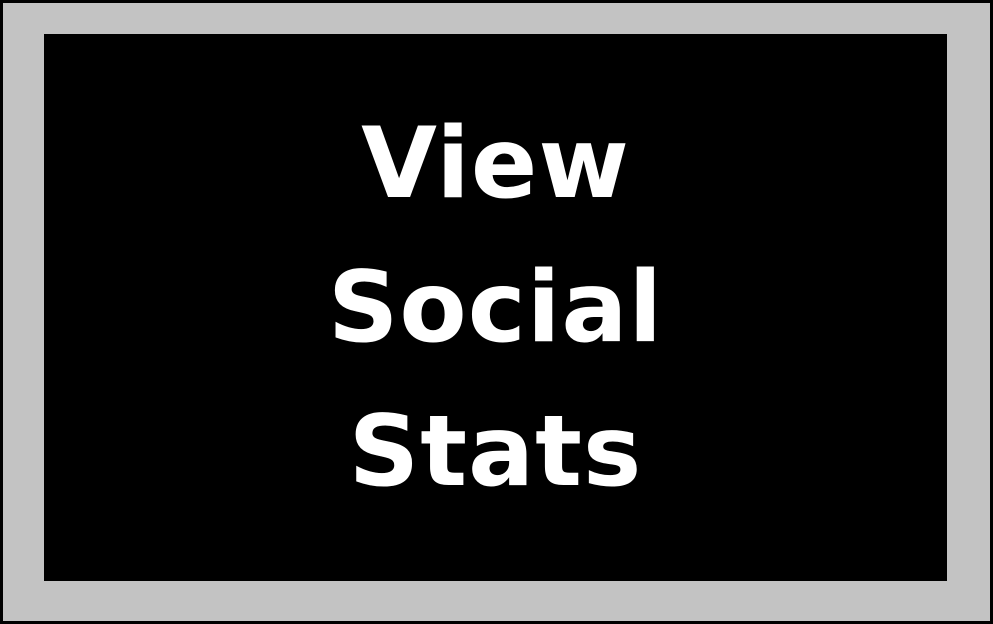 The image size is (993, 624). I want to click on button-label-line-2: Social, so click(495, 307).